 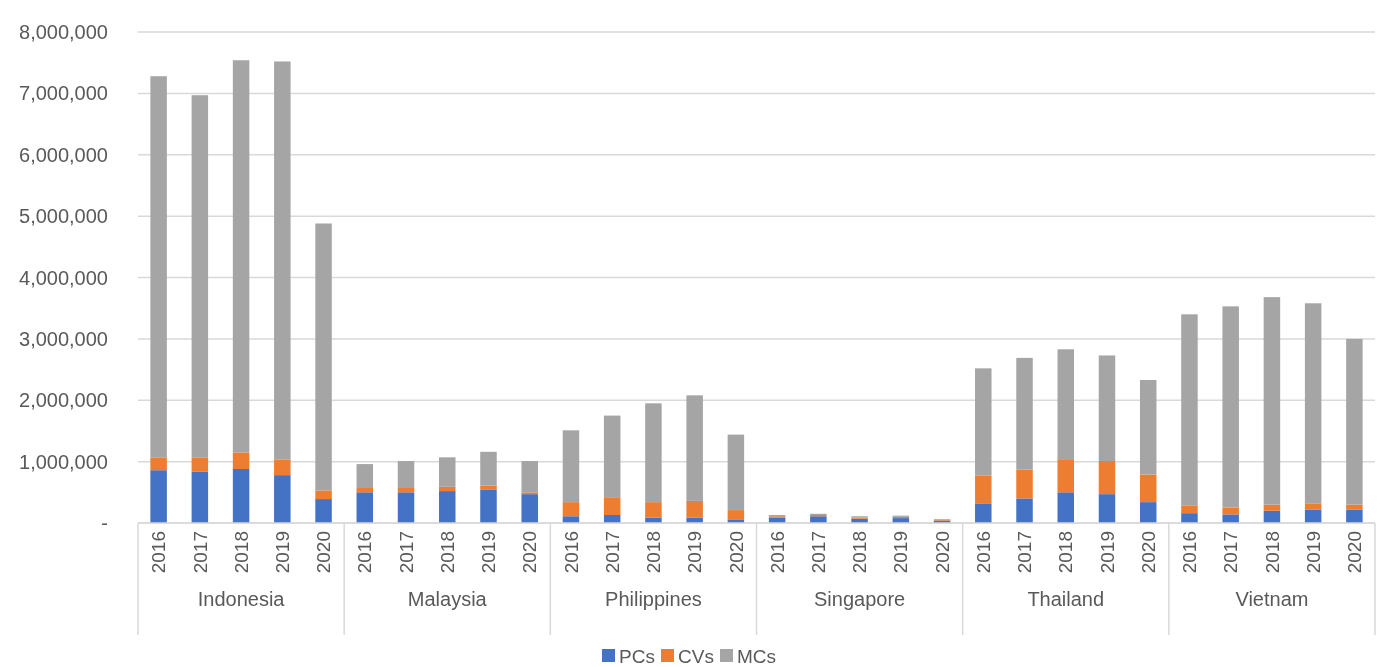 I want to click on text: Indonesia, so click(x=241, y=599).